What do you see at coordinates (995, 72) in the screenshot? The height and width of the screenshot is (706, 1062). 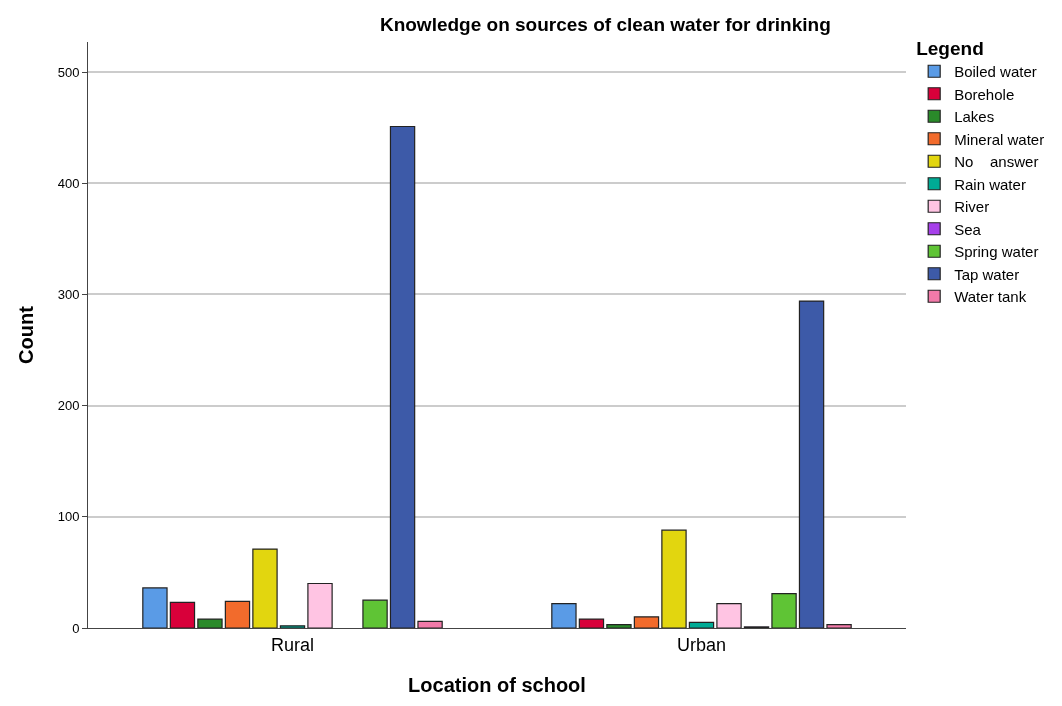 I see `legend-label: Boiled water` at bounding box center [995, 72].